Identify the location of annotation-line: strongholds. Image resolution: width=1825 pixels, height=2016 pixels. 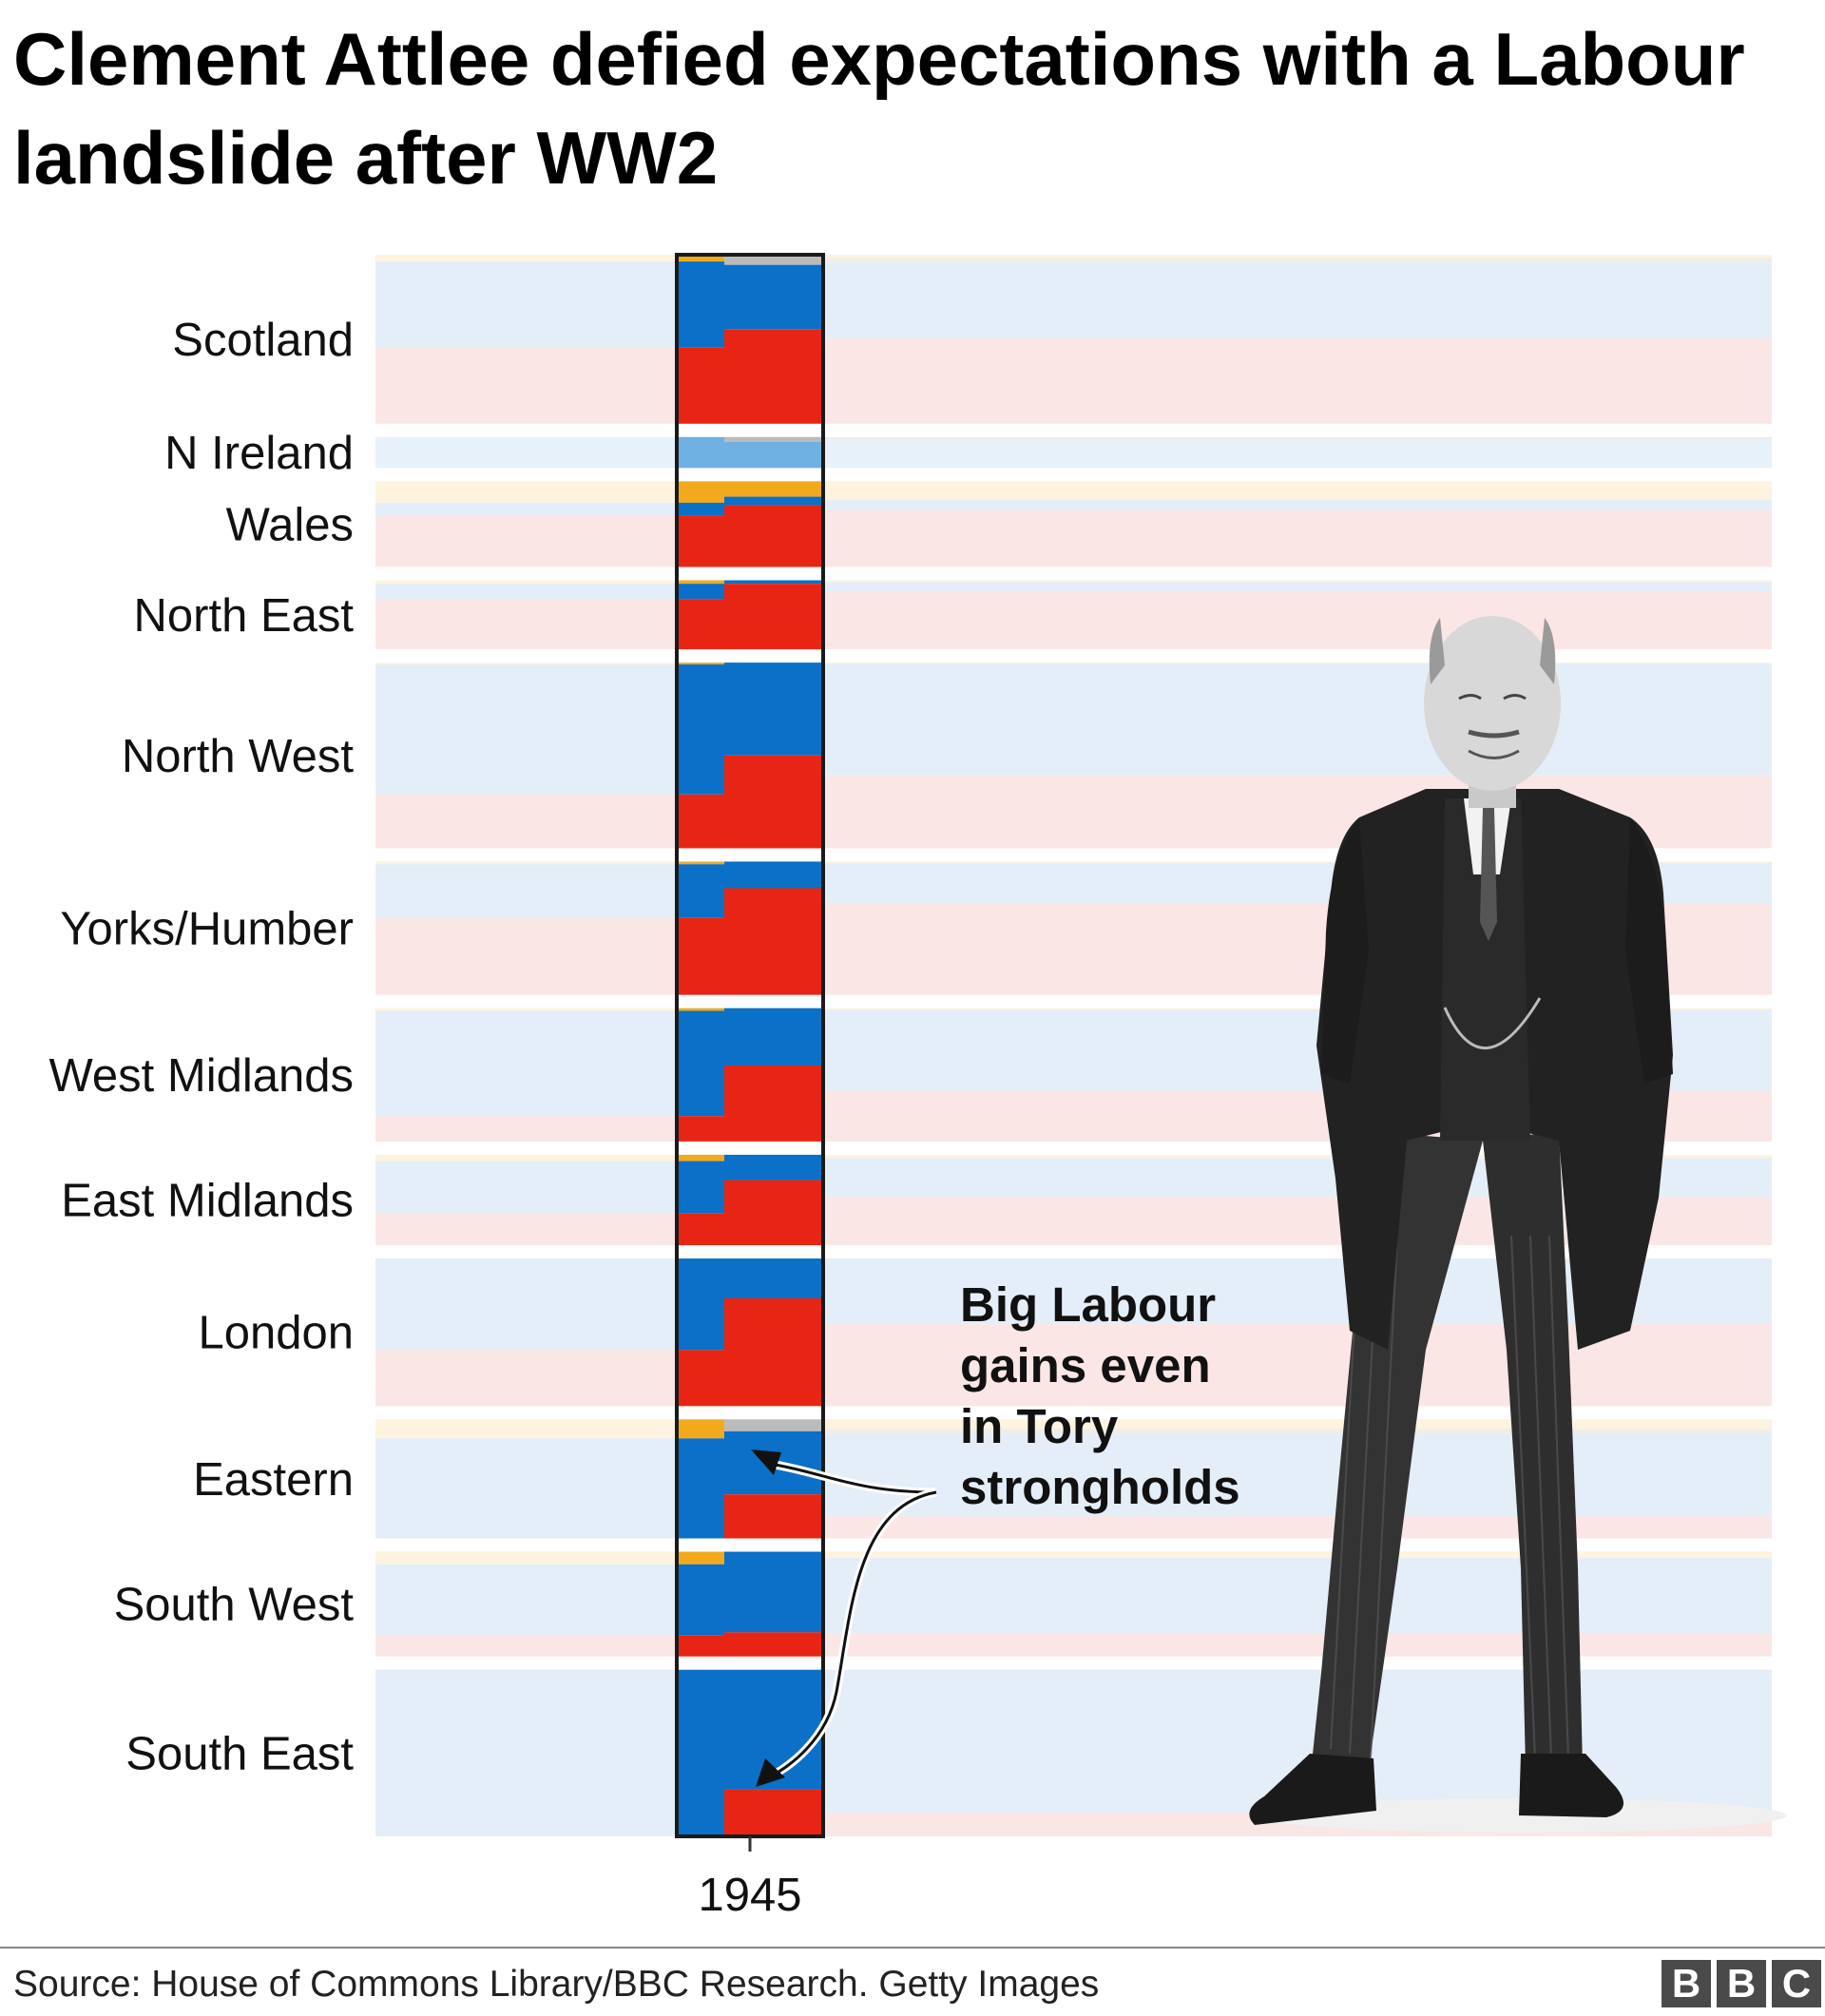
(1100, 1487).